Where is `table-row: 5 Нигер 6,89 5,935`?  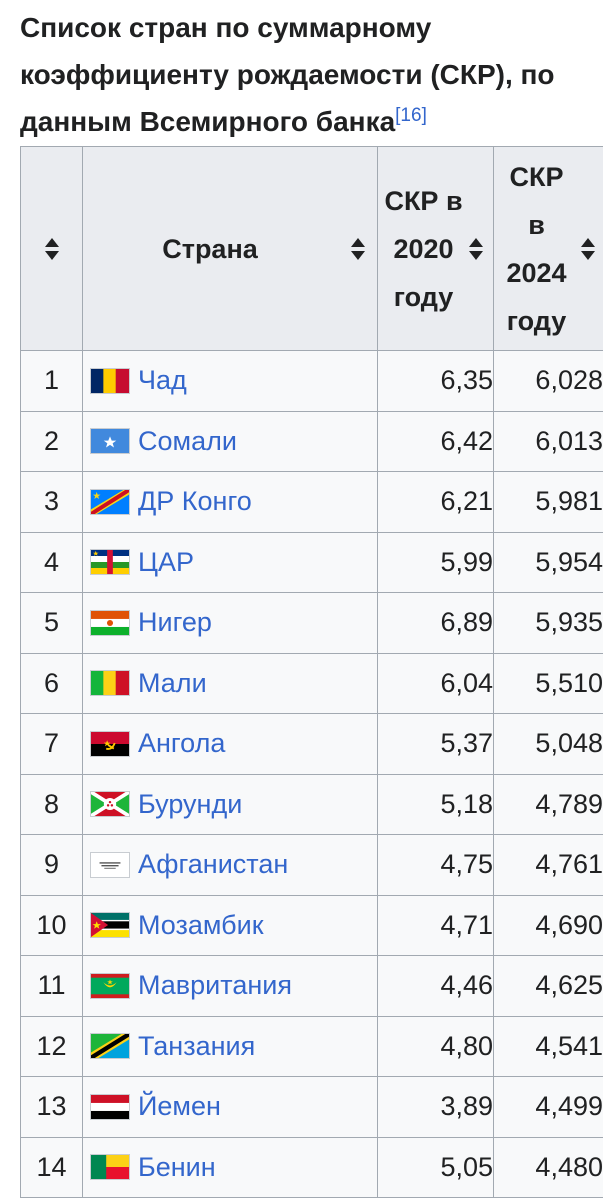
table-row: 5 Нигер 6,89 5,935 is located at coordinates (311, 623).